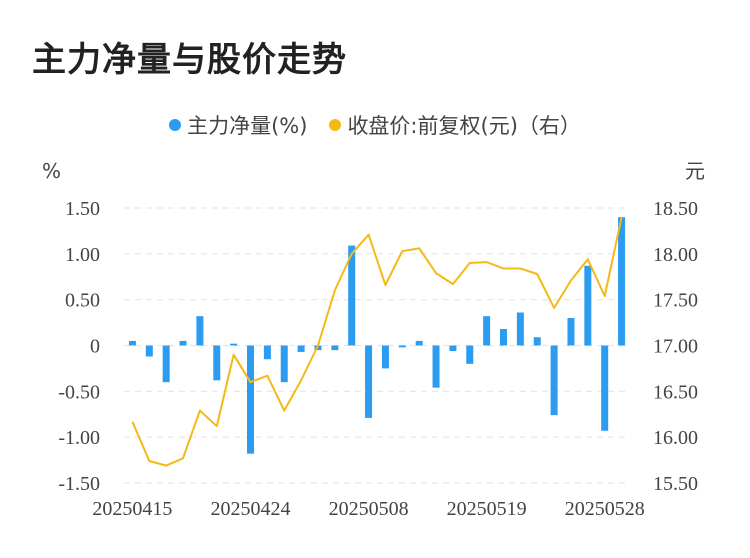 The image size is (750, 558). What do you see at coordinates (675, 255) in the screenshot?
I see `right-axis-tick-label: 18.00` at bounding box center [675, 255].